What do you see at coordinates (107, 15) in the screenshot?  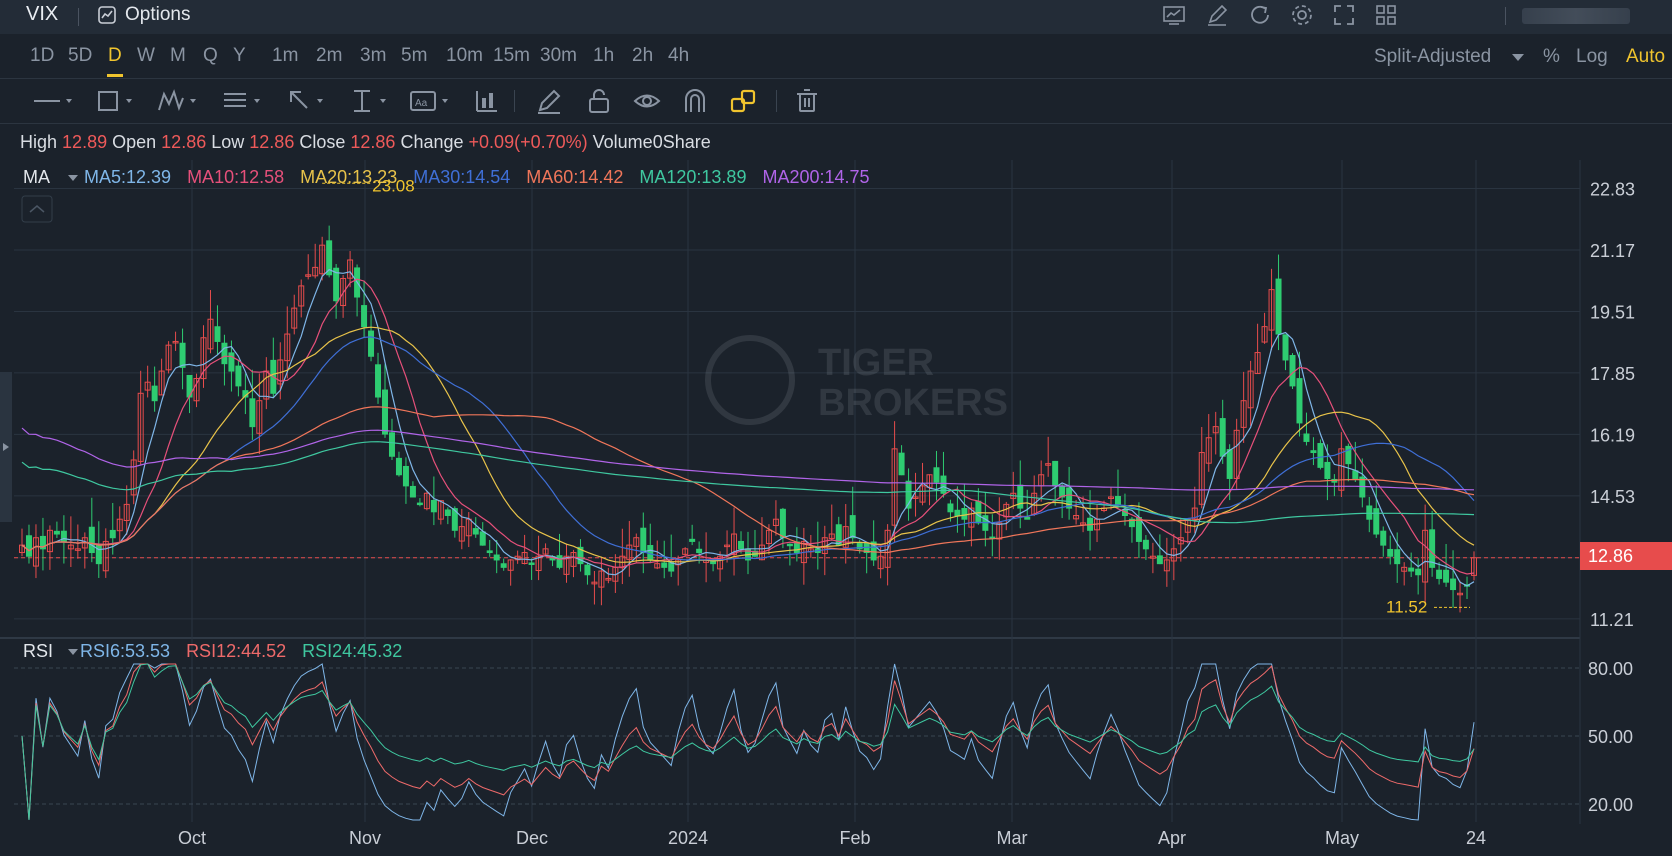 I see `options-icon` at bounding box center [107, 15].